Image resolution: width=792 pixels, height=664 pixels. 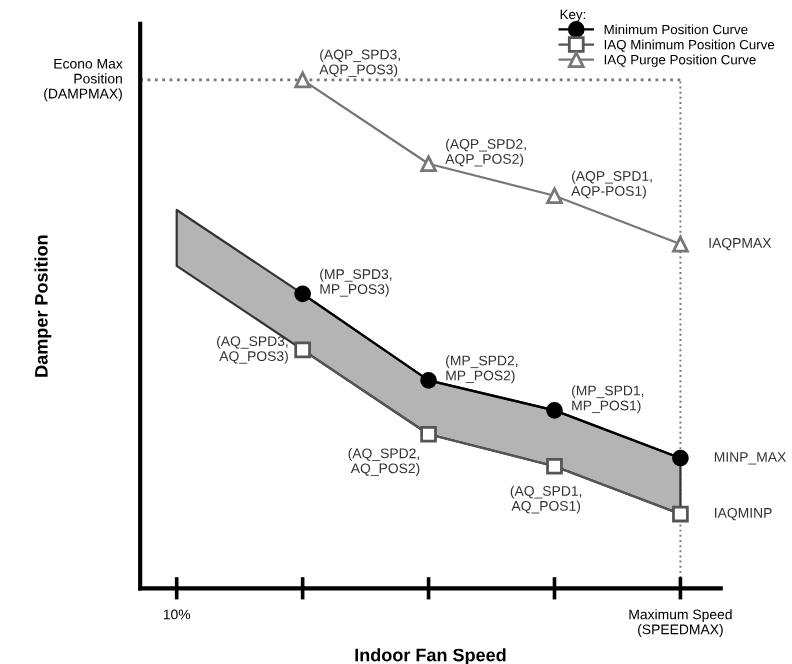 I want to click on x-axis-title: Indoor Fan Speed, so click(x=430, y=656).